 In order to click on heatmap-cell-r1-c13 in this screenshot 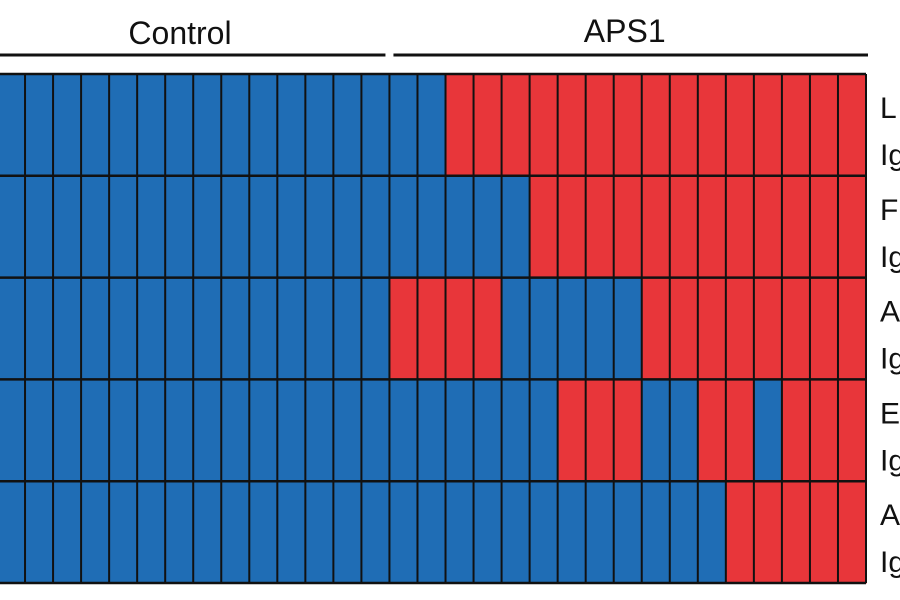, I will do `click(348, 125)`.